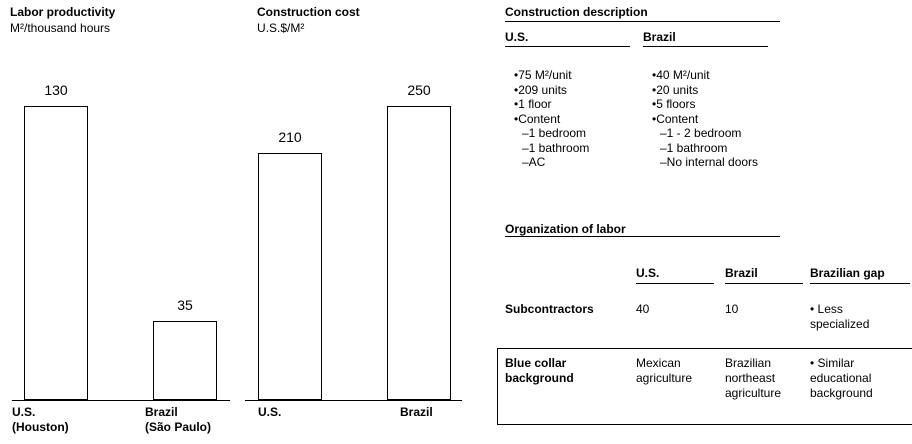 Image resolution: width=912 pixels, height=444 pixels. Describe the element at coordinates (270, 412) in the screenshot. I see `category-label: U.S.` at that location.